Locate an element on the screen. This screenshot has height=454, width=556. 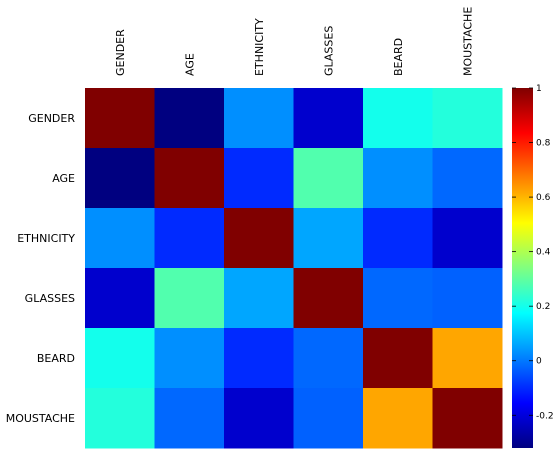
heatmap-cell-moustache-age is located at coordinates (189, 418).